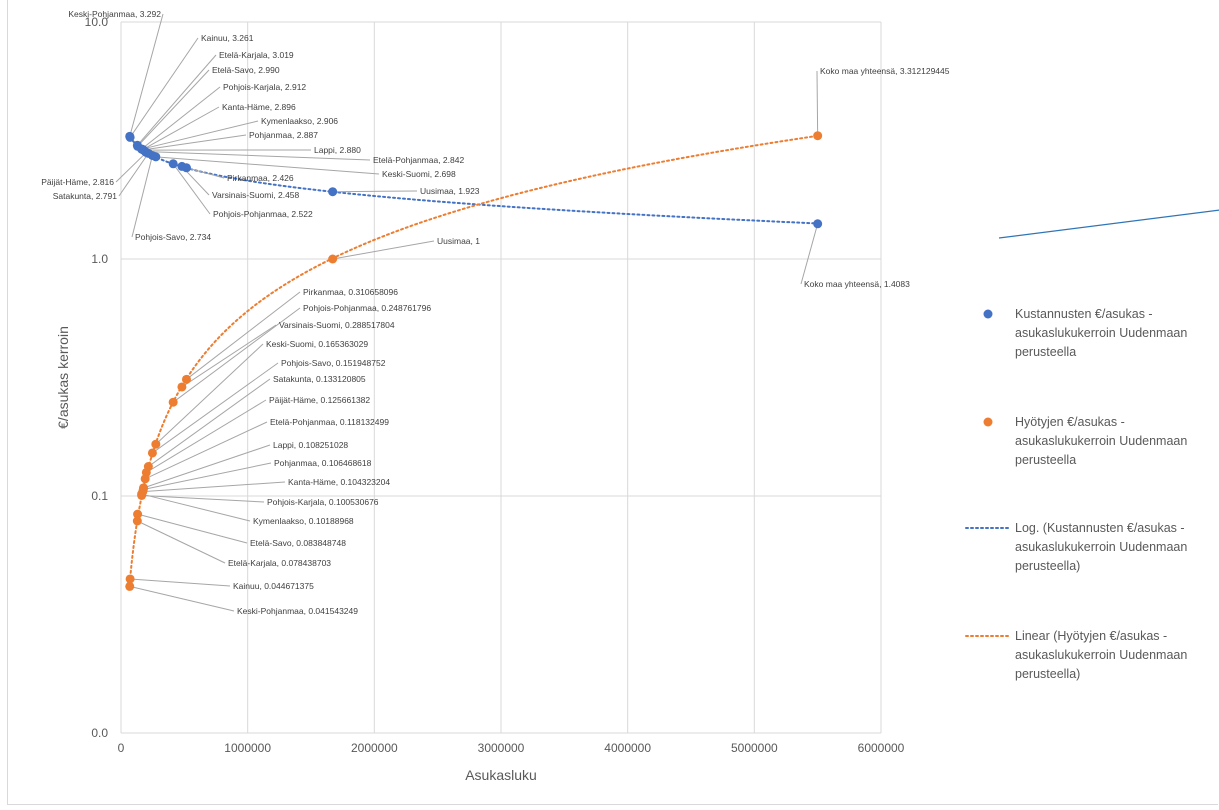 This screenshot has width=1219, height=810. What do you see at coordinates (99, 733) in the screenshot?
I see `y-tick-label: 0.0` at bounding box center [99, 733].